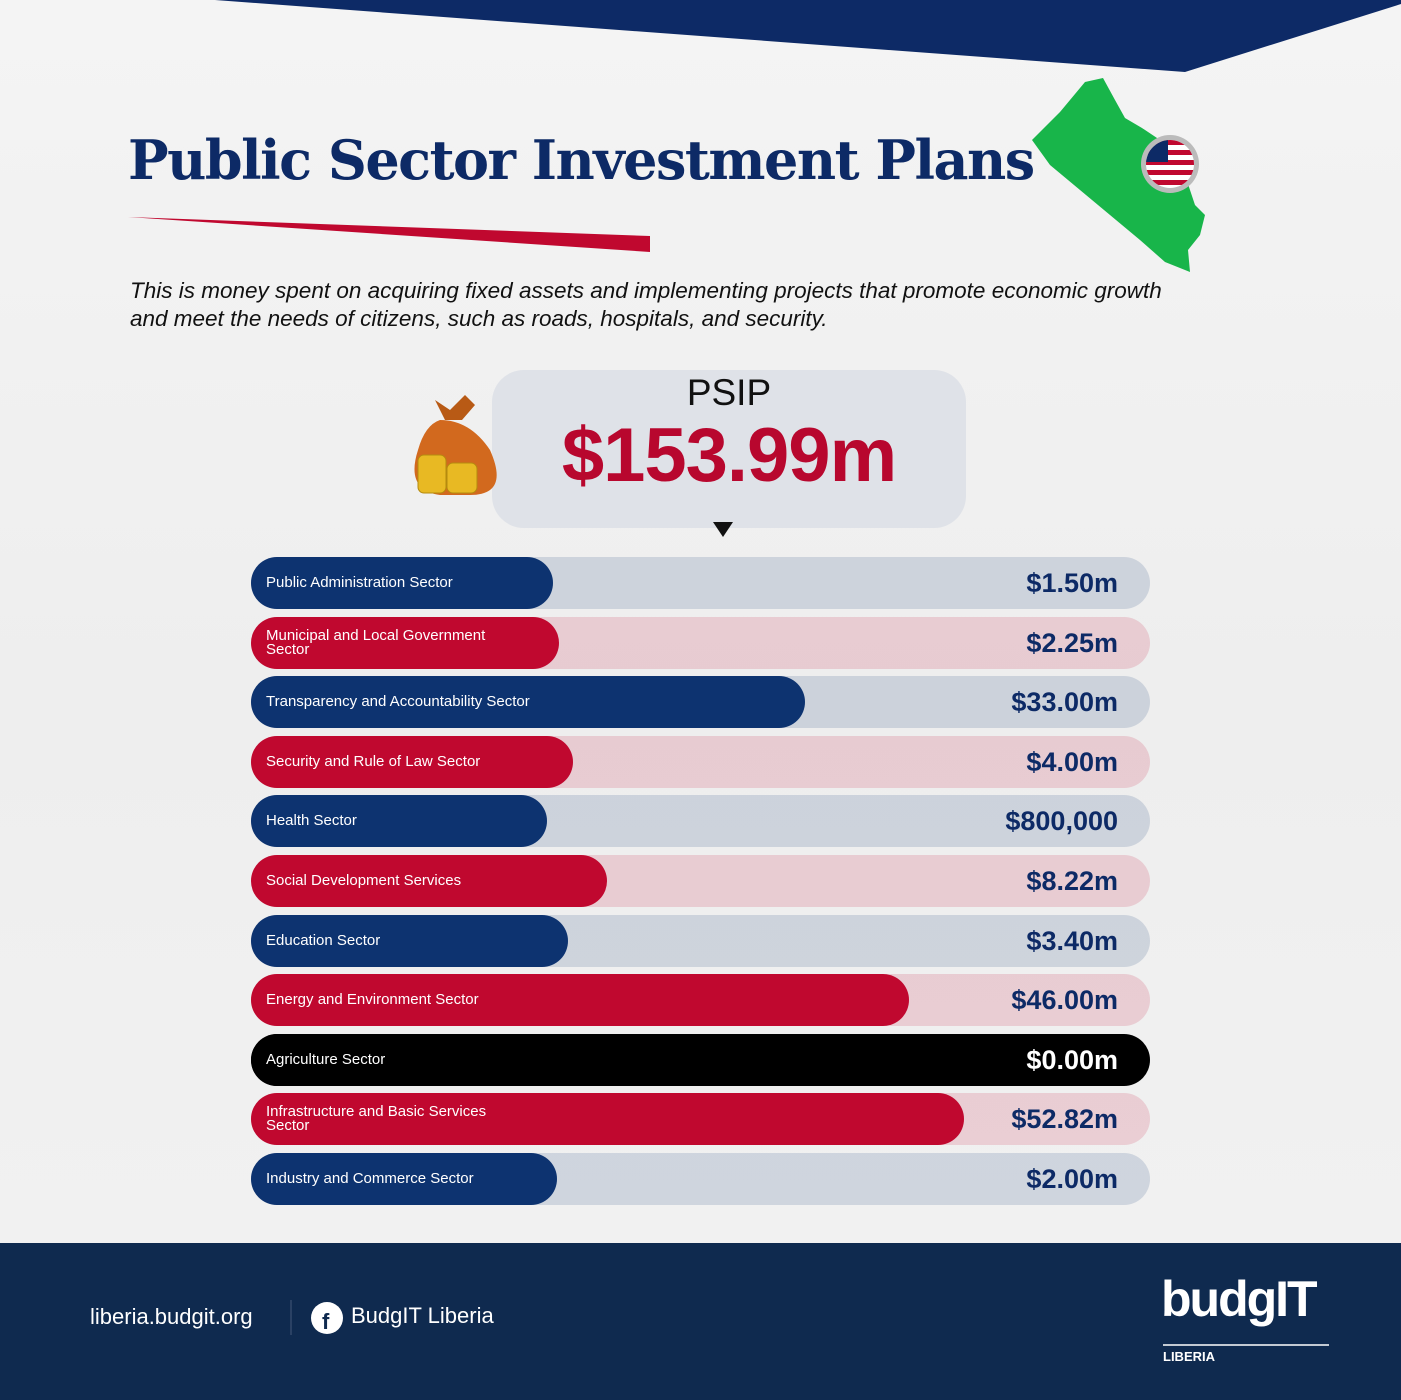  Describe the element at coordinates (1064, 1000) in the screenshot. I see `value-label: $46.00m` at that location.